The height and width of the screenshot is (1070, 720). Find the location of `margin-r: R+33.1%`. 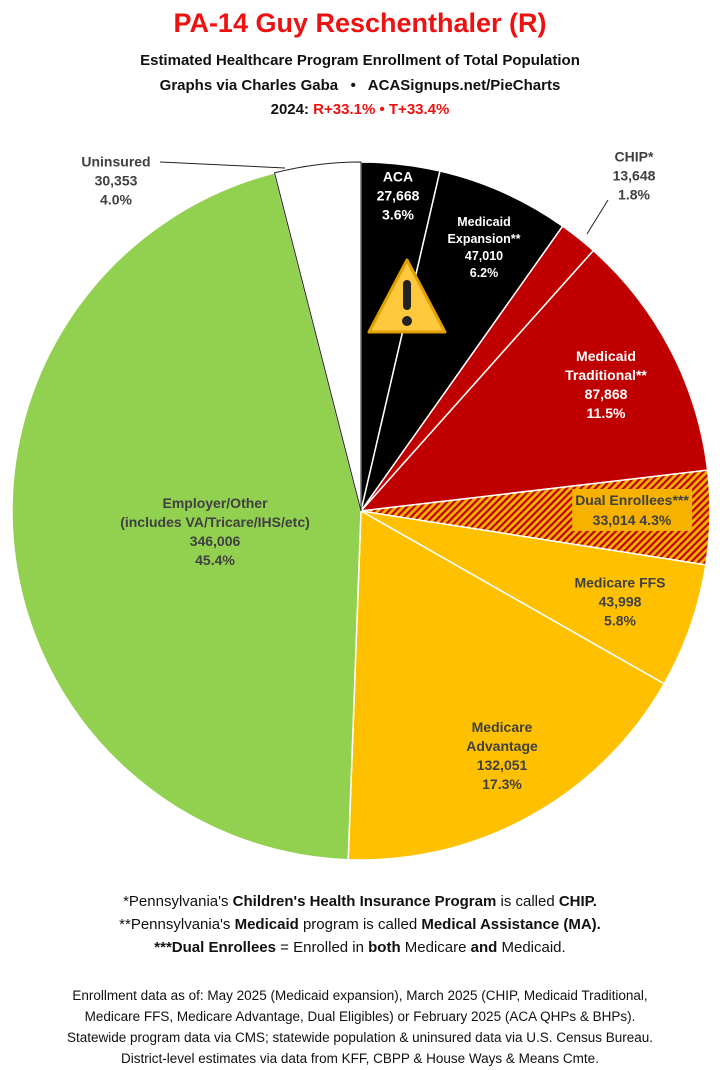

margin-r: R+33.1% is located at coordinates (344, 109).